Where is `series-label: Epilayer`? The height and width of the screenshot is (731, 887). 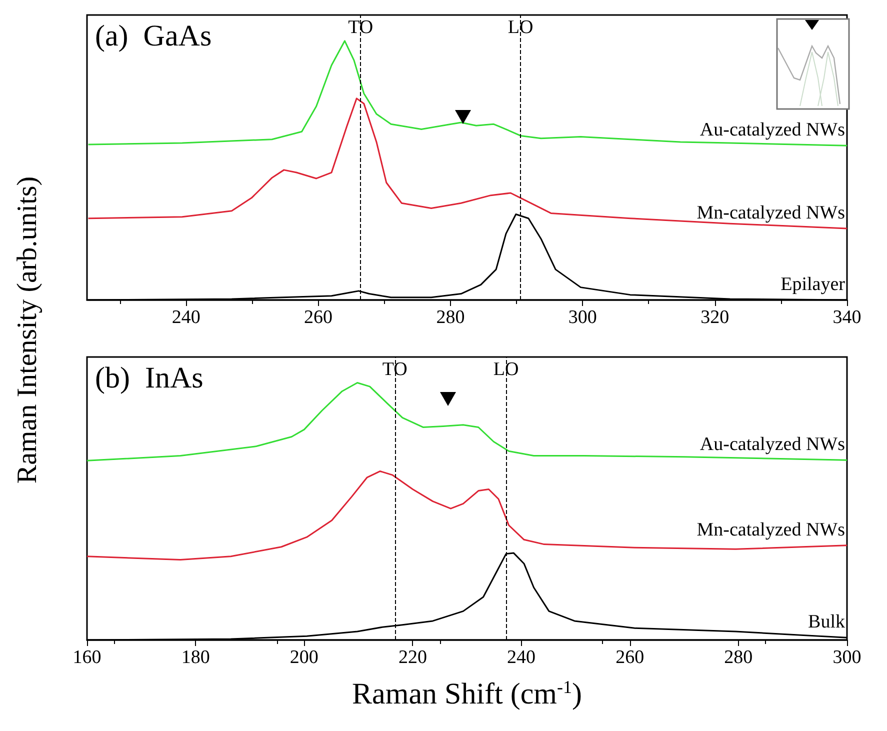
series-label: Epilayer is located at coordinates (813, 284).